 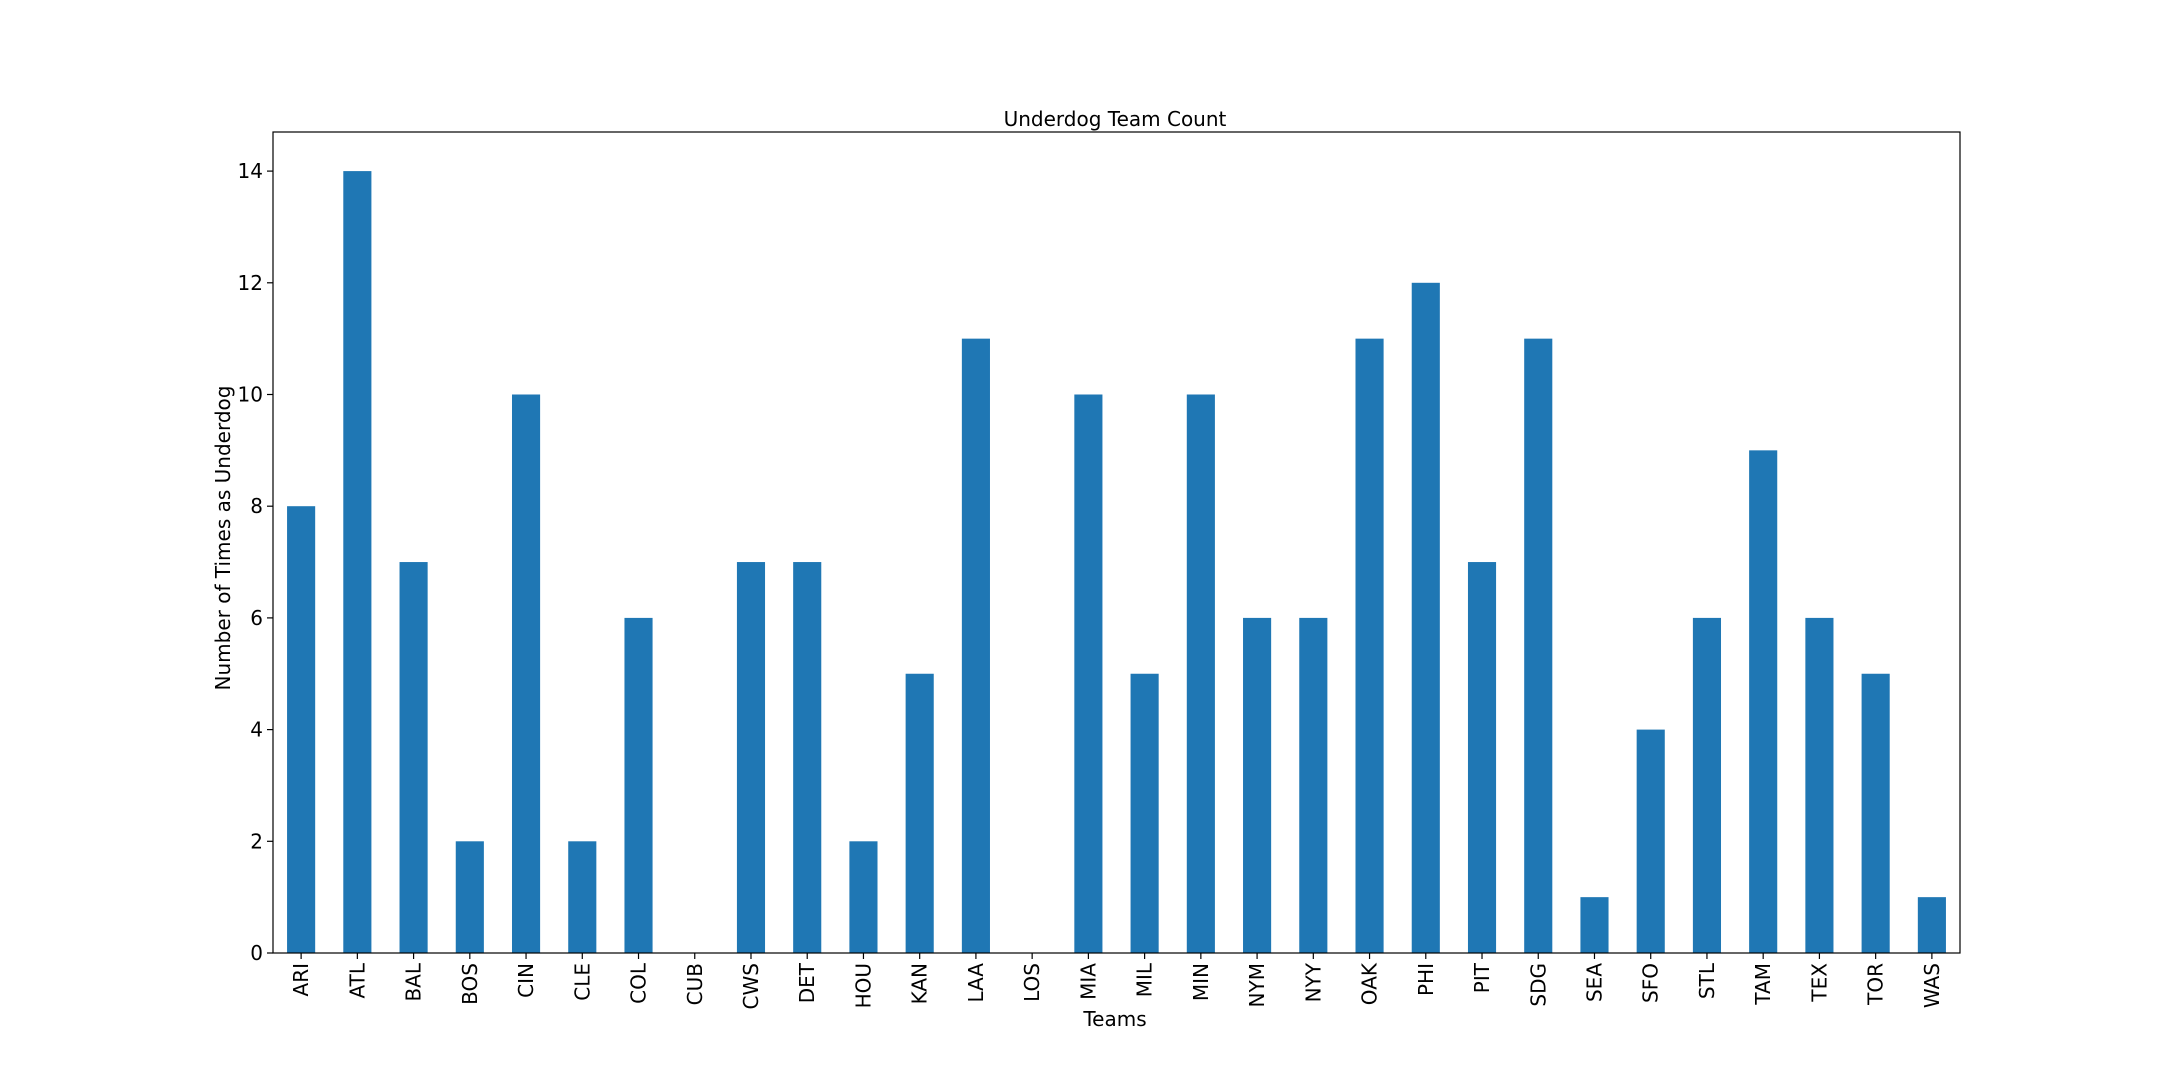 I want to click on x-tick-label: HOU, so click(x=863, y=985).